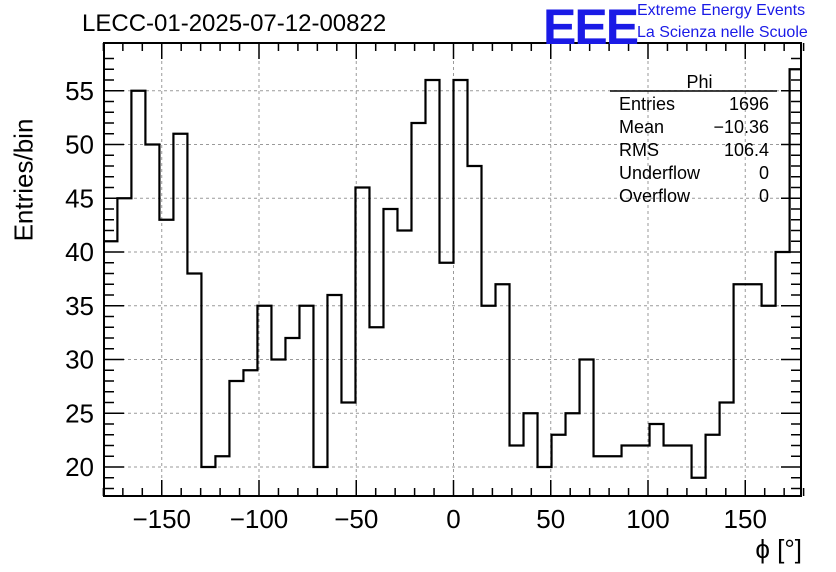  Describe the element at coordinates (721, 10) in the screenshot. I see `logo-line-1: Extreme Energy Events` at that location.